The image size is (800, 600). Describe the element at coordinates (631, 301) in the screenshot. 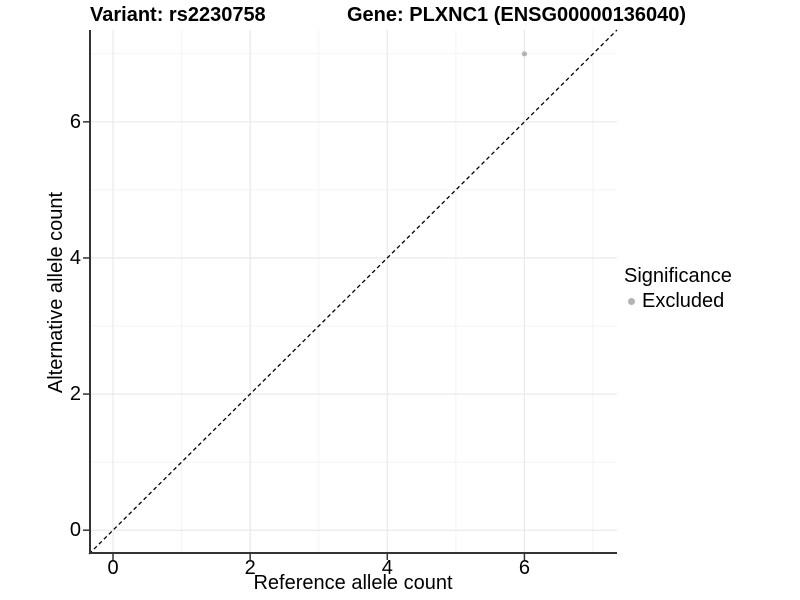

I see `excluded-point-swatch` at that location.